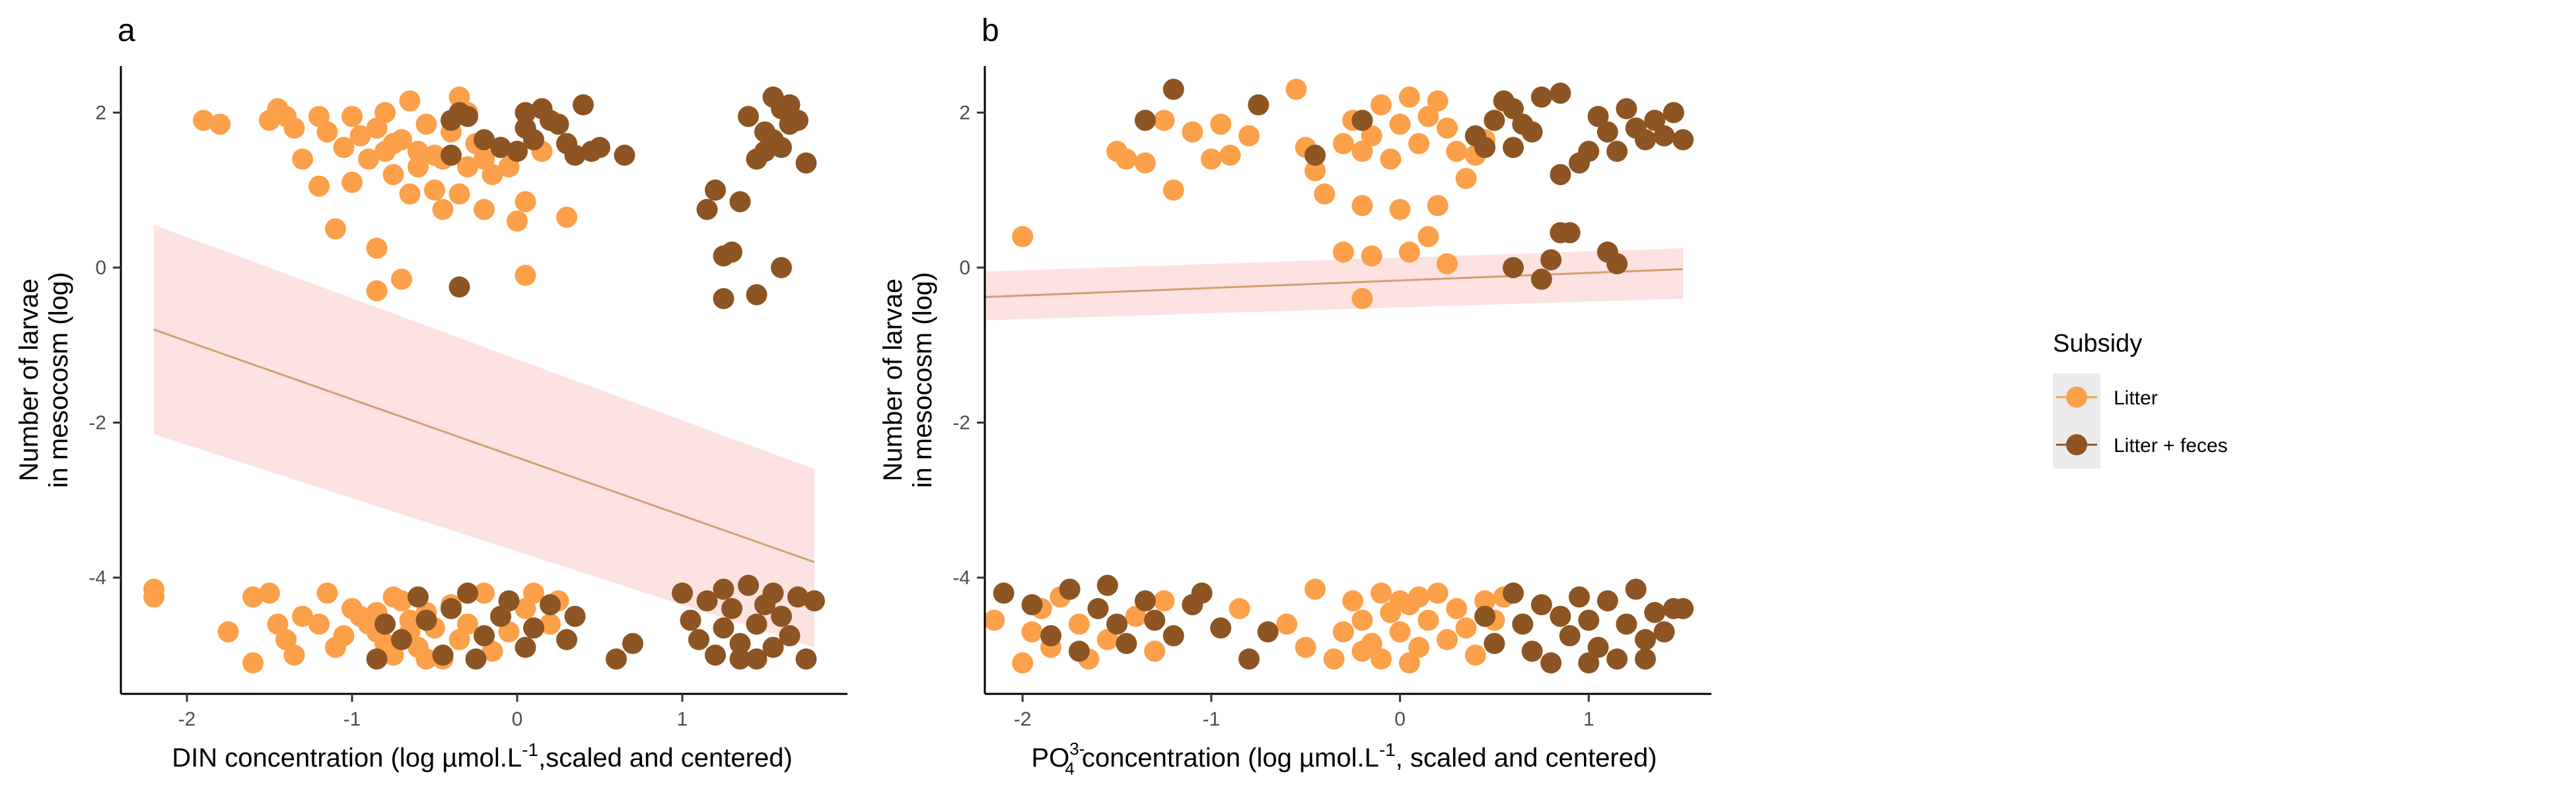 Image resolution: width=2576 pixels, height=793 pixels. Describe the element at coordinates (187, 719) in the screenshot. I see `panel-a-x-tick-label: -2` at that location.